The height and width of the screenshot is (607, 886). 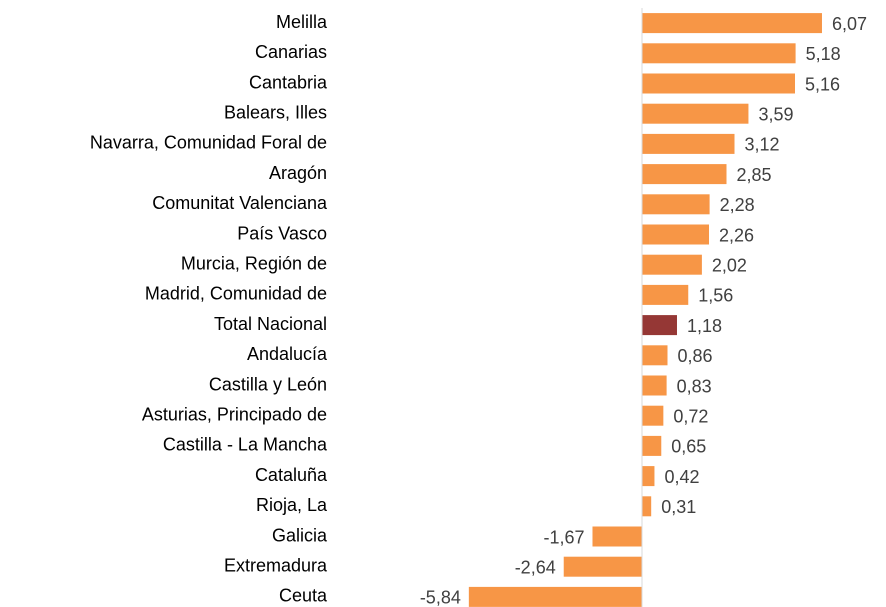 What do you see at coordinates (276, 565) in the screenshot?
I see `category-label: Extremadura` at bounding box center [276, 565].